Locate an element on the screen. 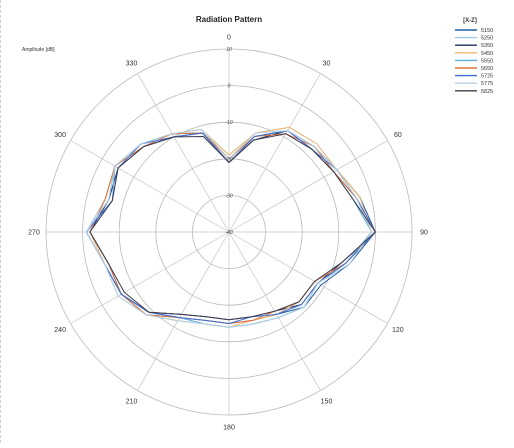 The width and height of the screenshot is (514, 448). legend-label: 5350 is located at coordinates (487, 46).